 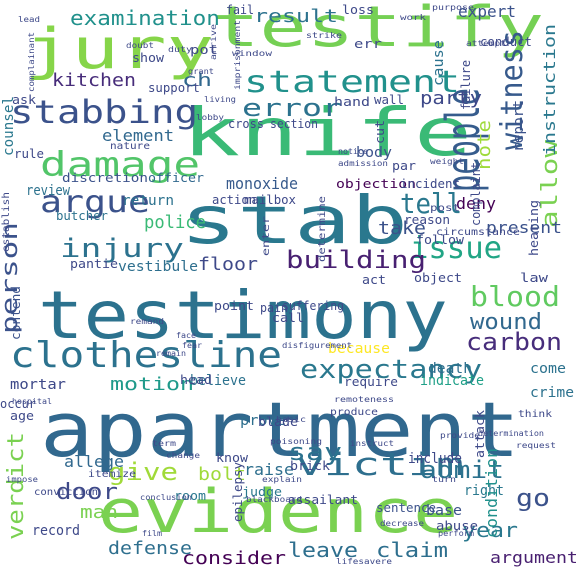 I want to click on word-determine: determine, so click(x=323, y=229).